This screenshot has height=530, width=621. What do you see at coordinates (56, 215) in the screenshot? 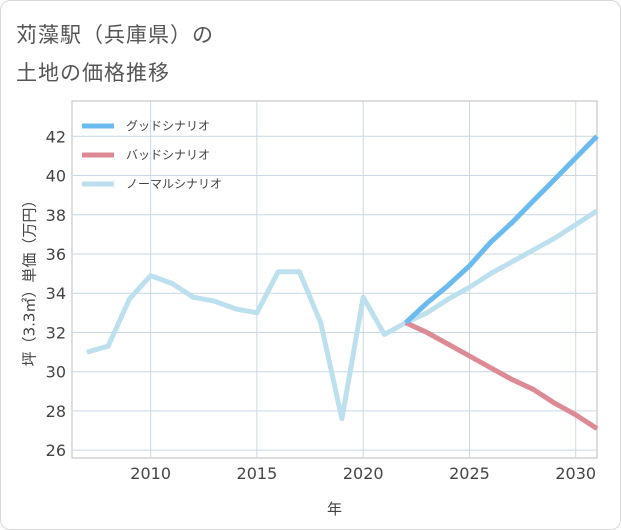
I see `y-tick-label: 38` at bounding box center [56, 215].